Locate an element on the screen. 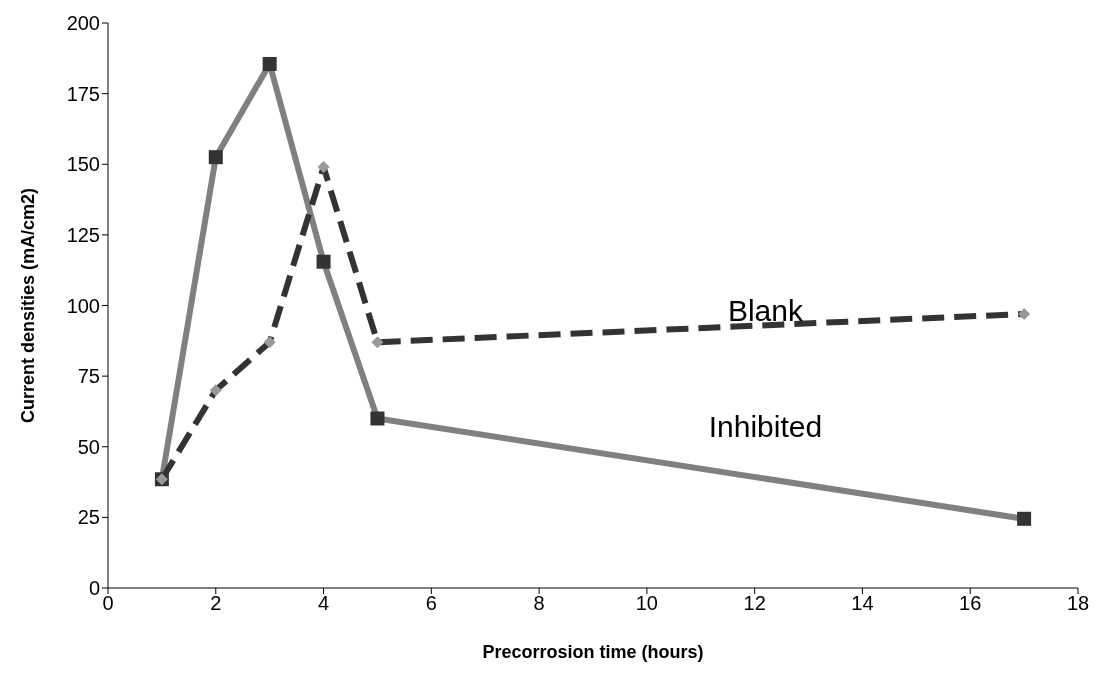 Image resolution: width=1106 pixels, height=686 pixels. y-tick-label: 200 is located at coordinates (83, 23).